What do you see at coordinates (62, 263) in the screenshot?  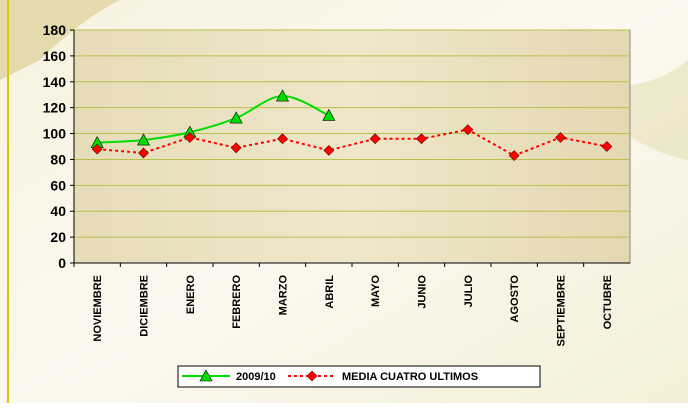 I see `y-tick-label: 0` at bounding box center [62, 263].